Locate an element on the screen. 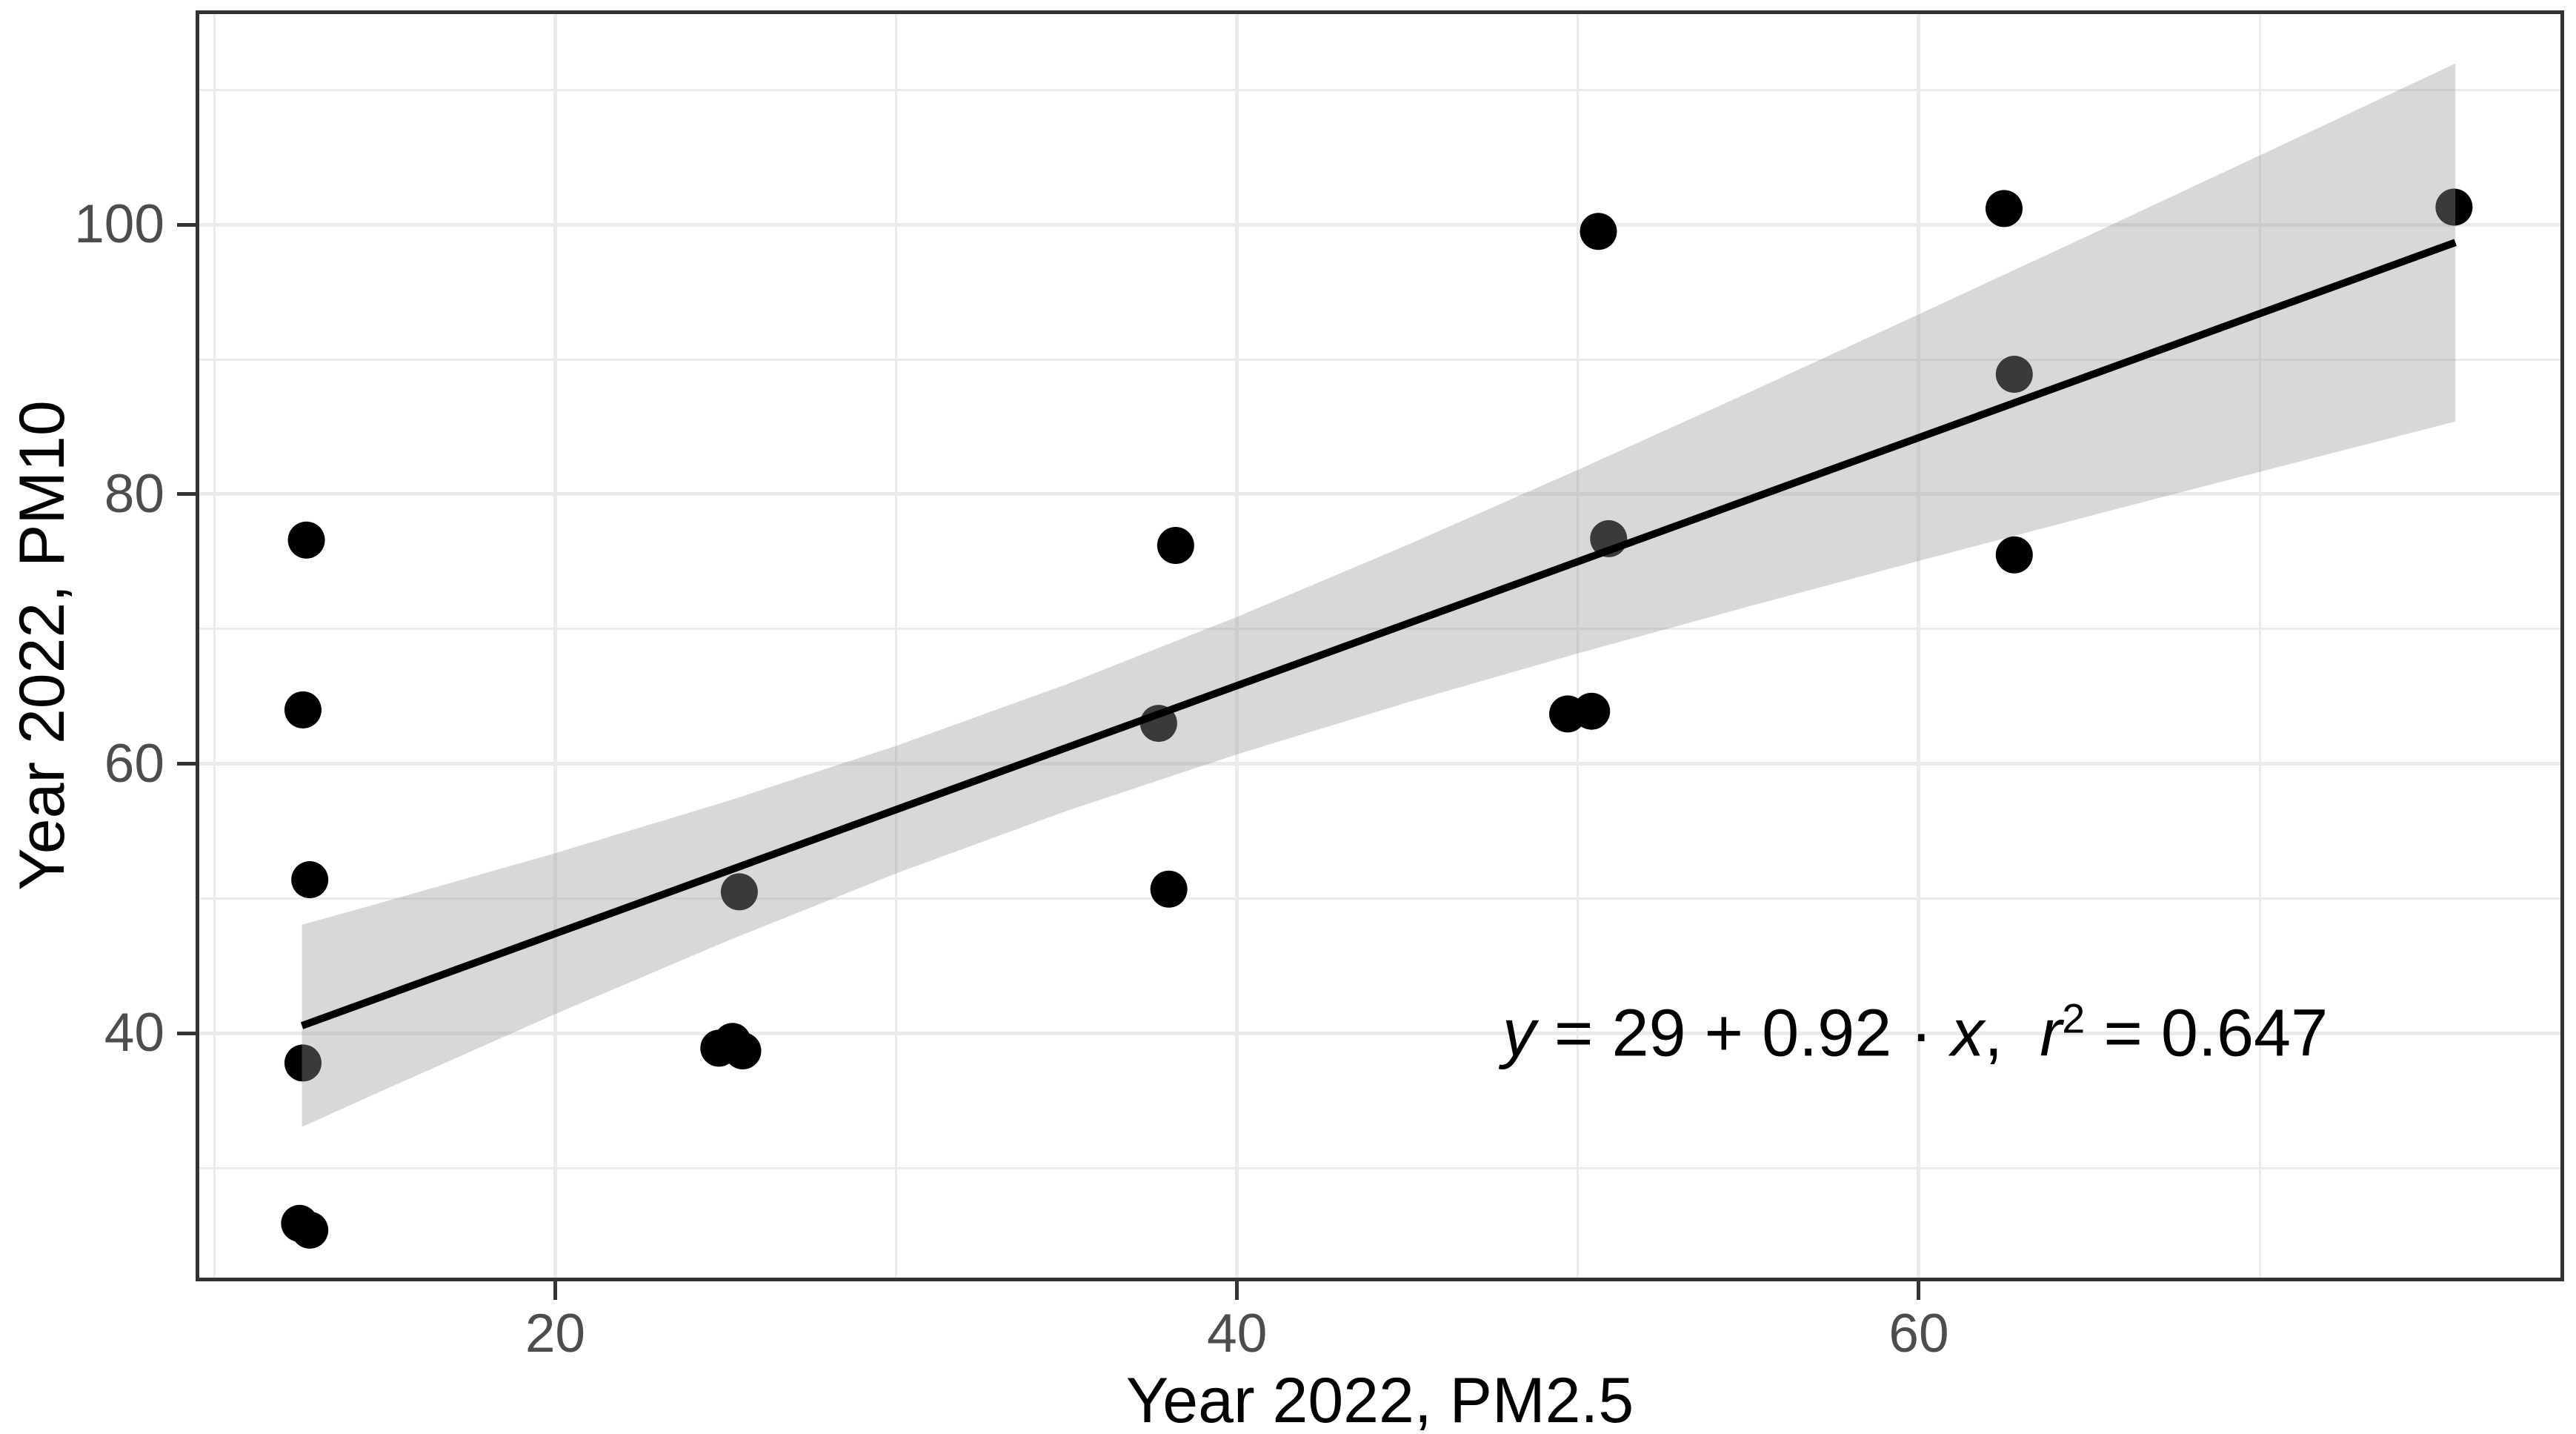 This screenshot has height=1434, width=2576. x-axis-tick-label: 60 is located at coordinates (1919, 1334).